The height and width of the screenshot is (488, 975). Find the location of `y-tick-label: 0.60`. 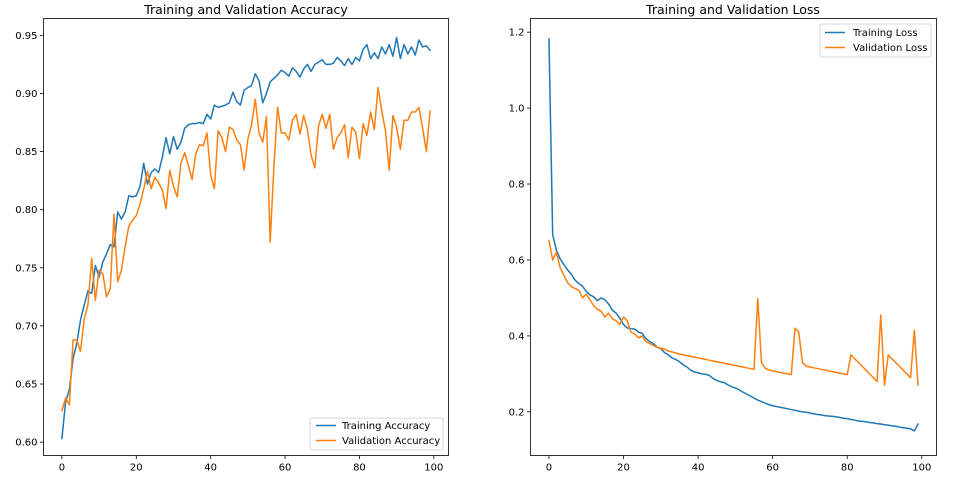

y-tick-label: 0.60 is located at coordinates (26, 443).